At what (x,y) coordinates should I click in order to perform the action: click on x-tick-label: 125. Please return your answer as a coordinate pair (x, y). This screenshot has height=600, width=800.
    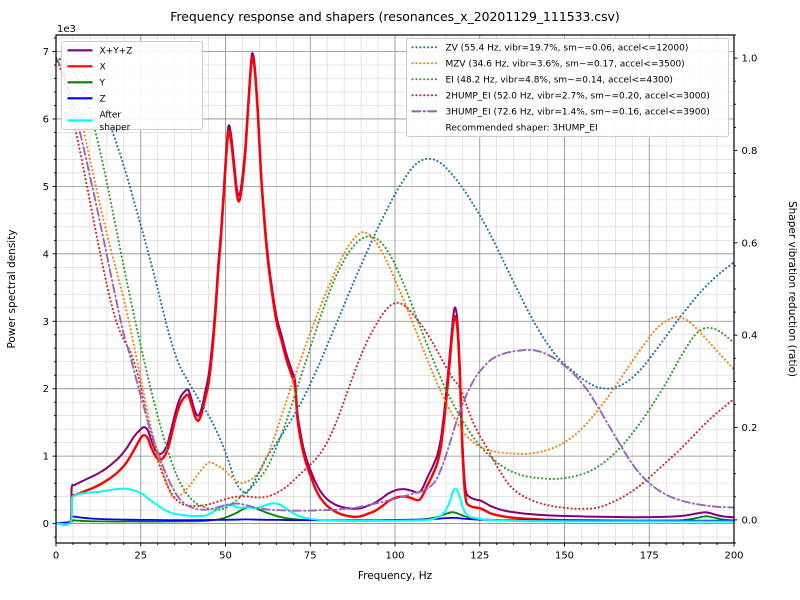
    Looking at the image, I should click on (479, 556).